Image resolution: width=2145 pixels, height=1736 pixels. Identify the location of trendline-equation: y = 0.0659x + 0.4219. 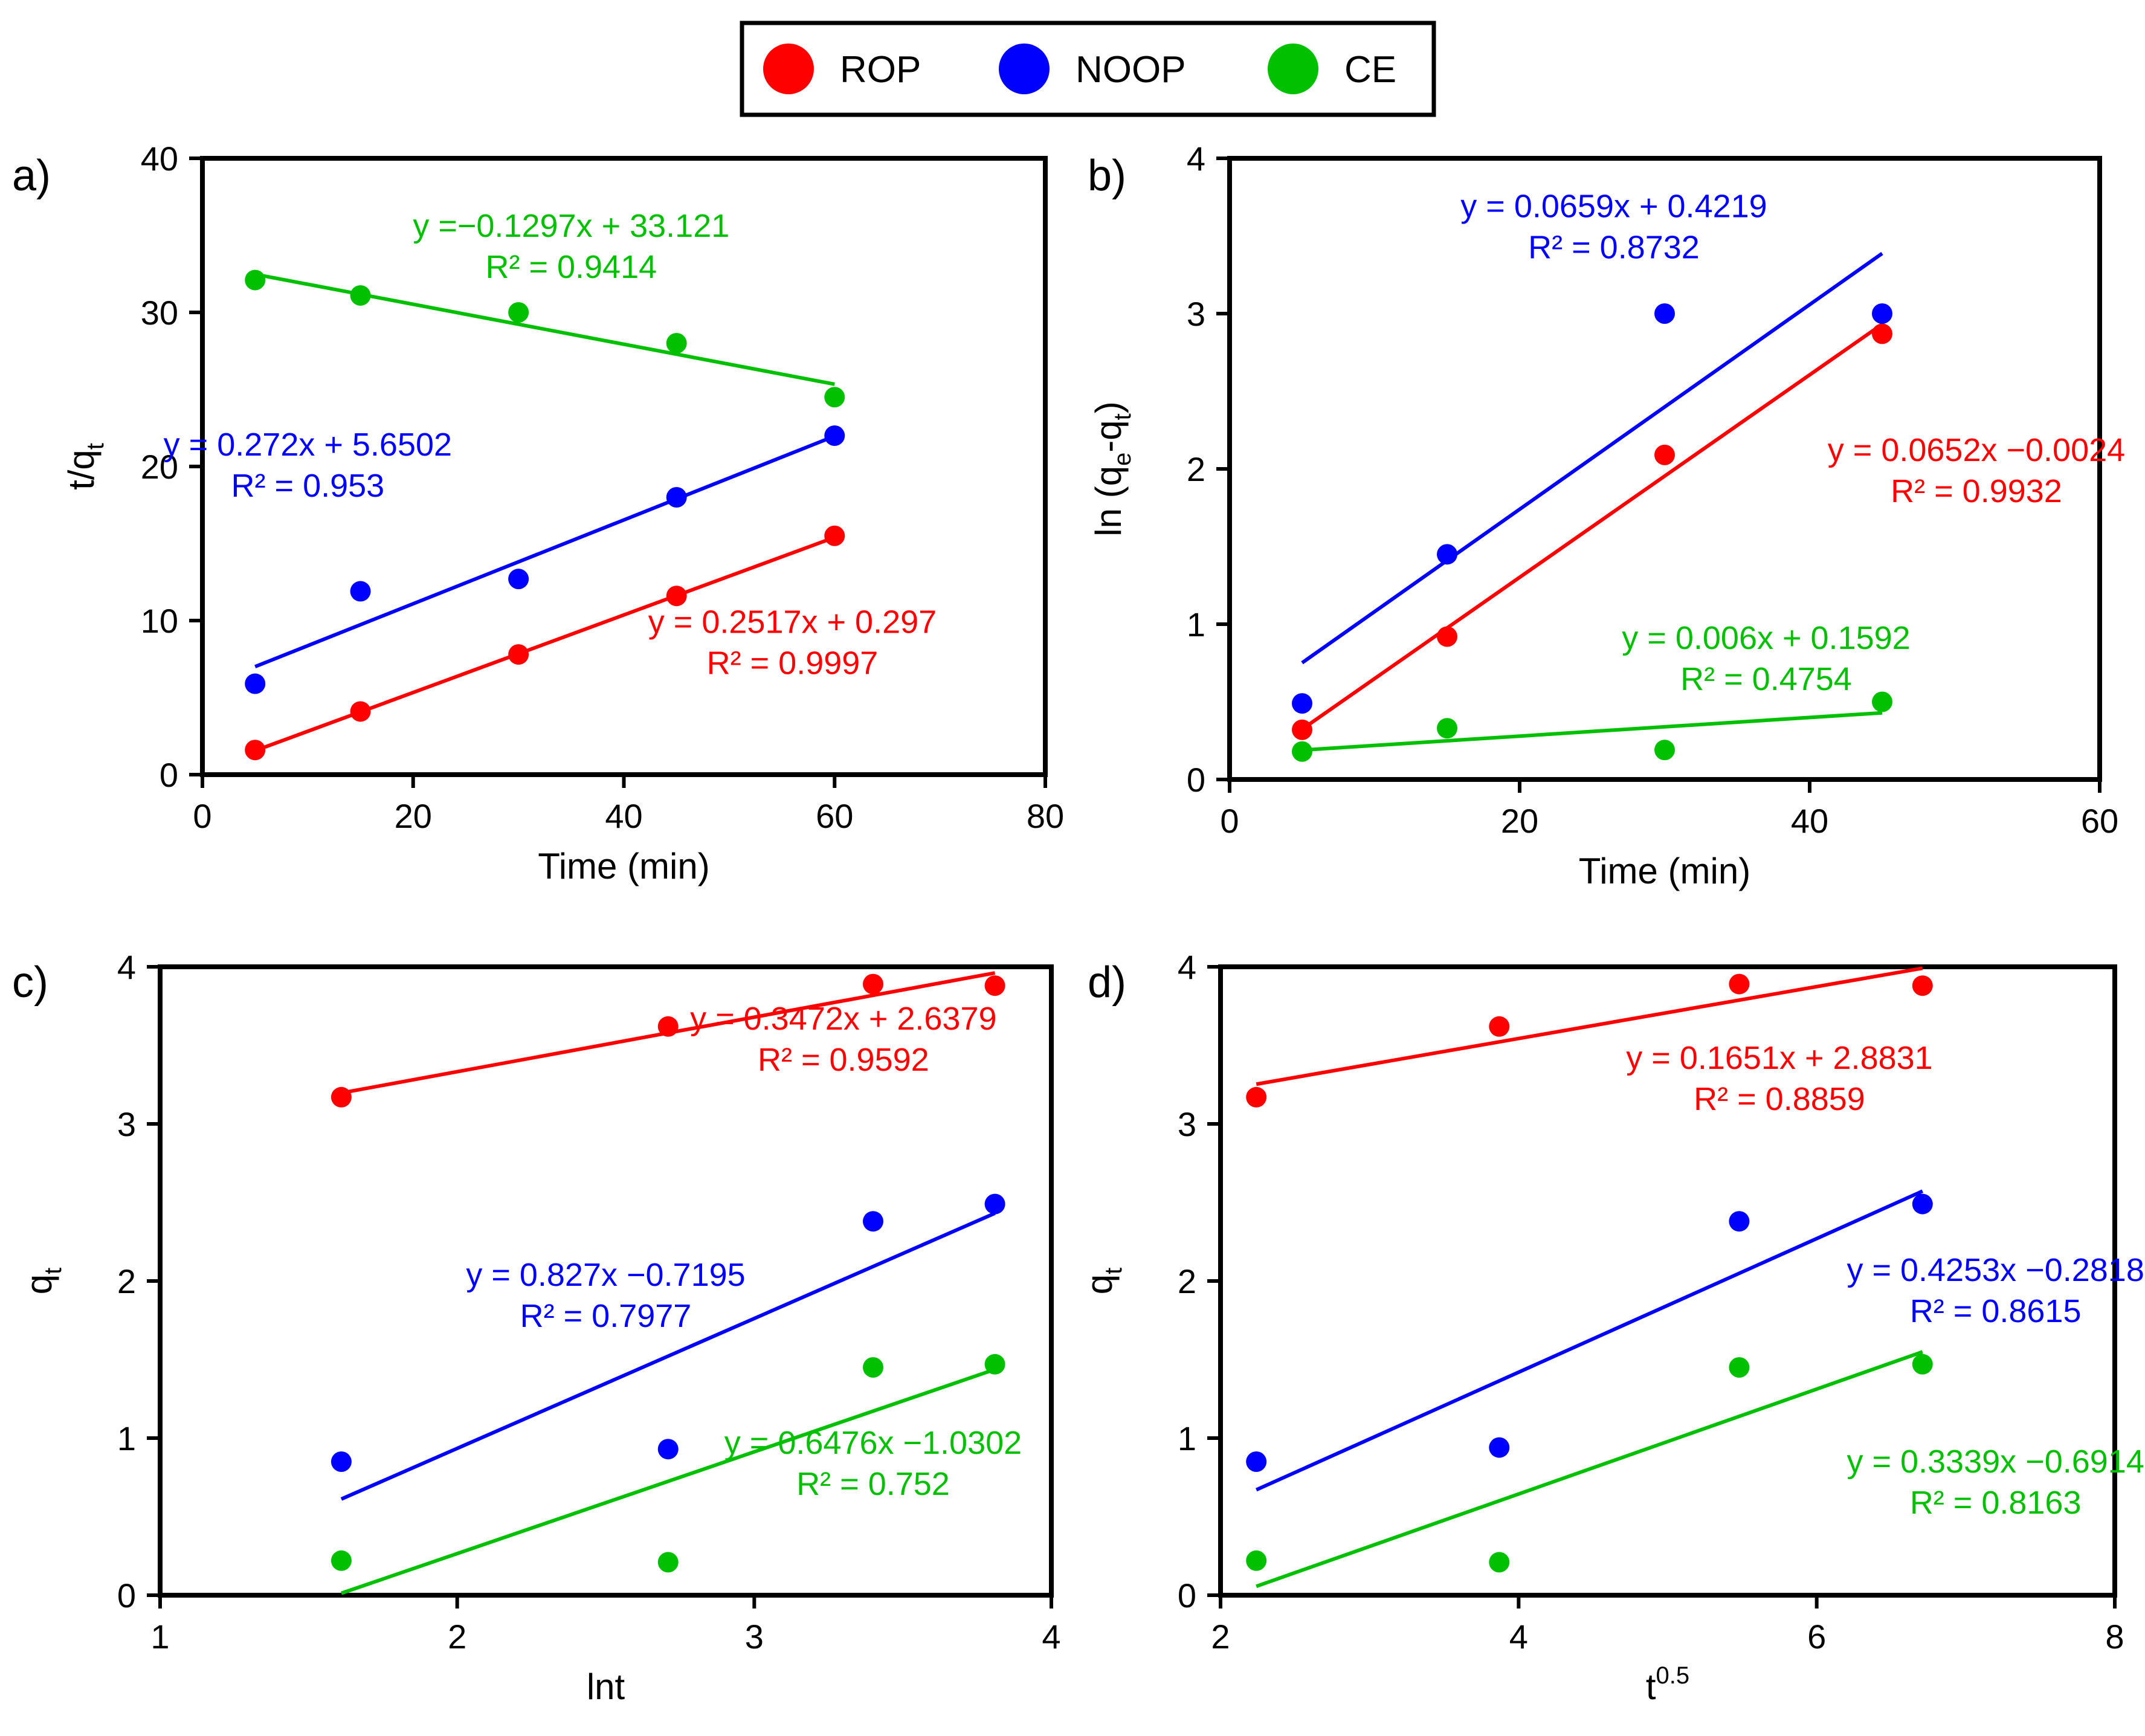
(1613, 207).